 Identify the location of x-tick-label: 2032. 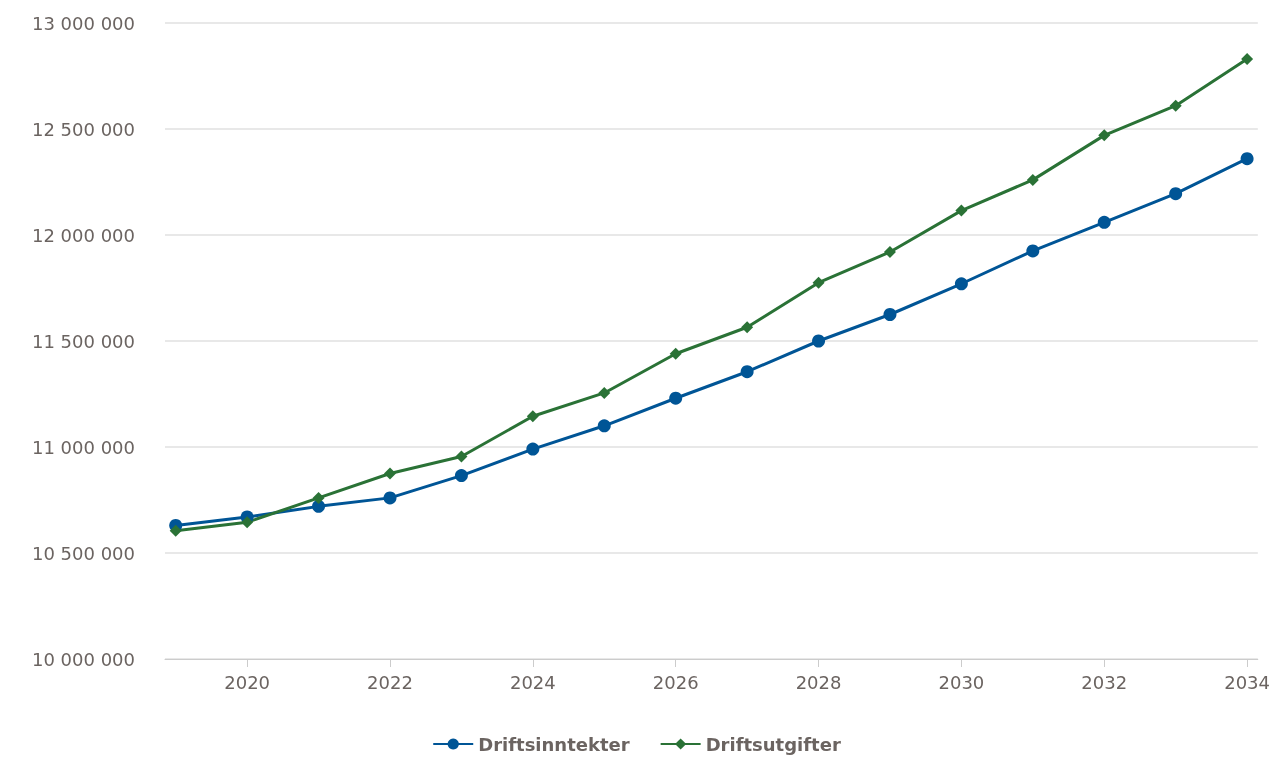
(1104, 682).